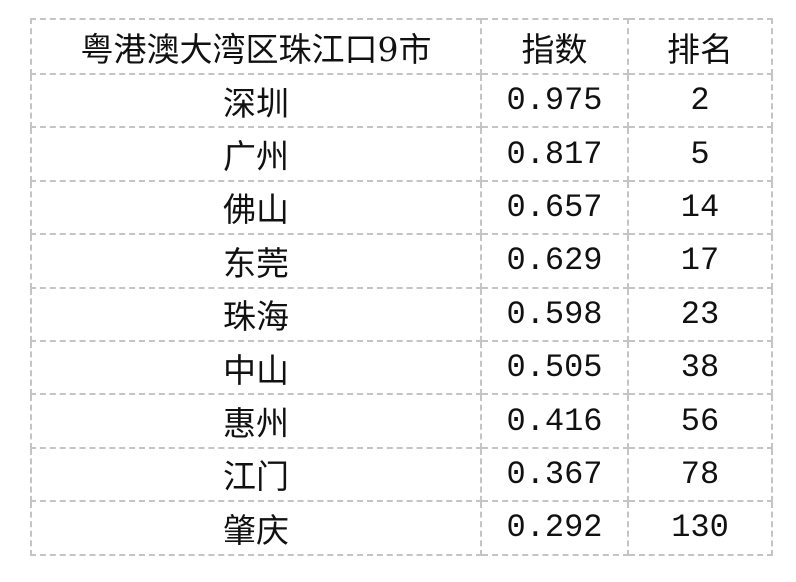 The image size is (796, 582). What do you see at coordinates (554, 474) in the screenshot?
I see `cell-index: 0.367` at bounding box center [554, 474].